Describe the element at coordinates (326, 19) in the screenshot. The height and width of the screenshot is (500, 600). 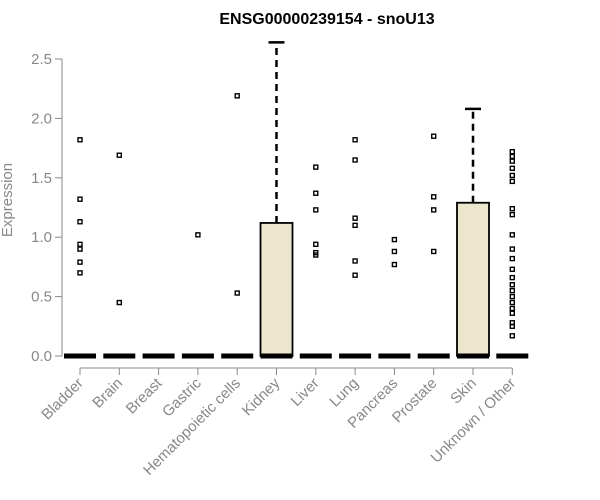
I see `chart-title: ENSG00000239154 - snoU13` at that location.